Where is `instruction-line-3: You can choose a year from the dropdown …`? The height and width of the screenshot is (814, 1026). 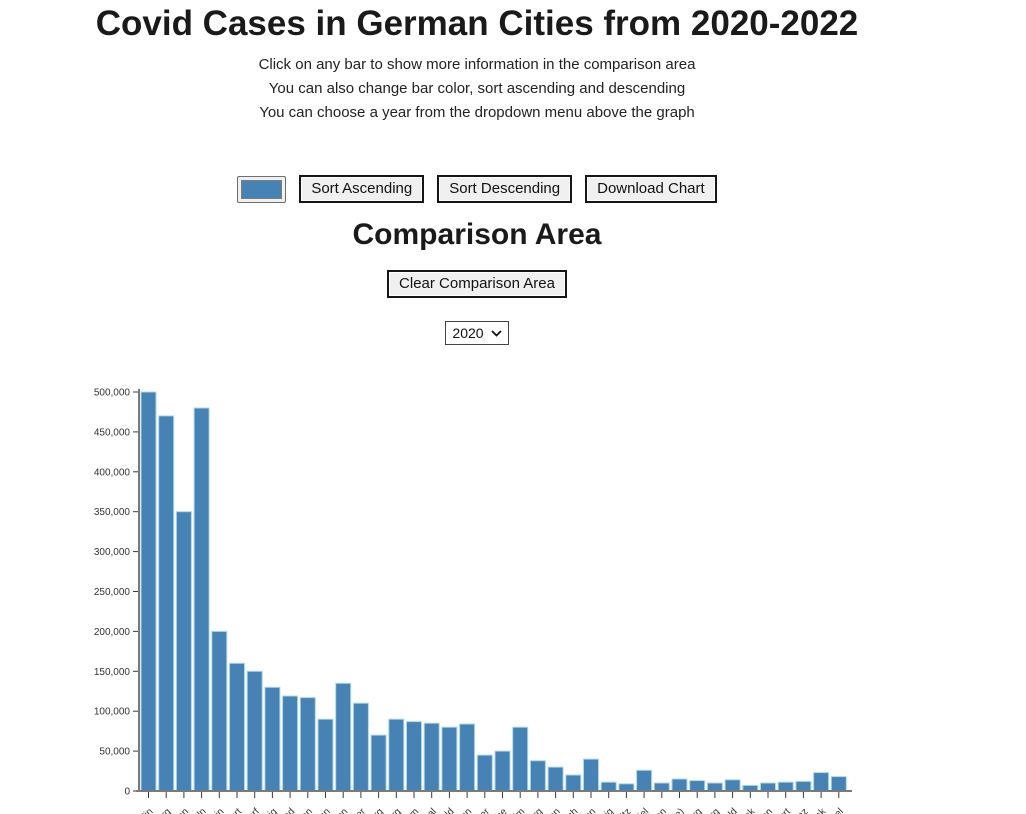
instruction-line-3: You can choose a year from the dropdown … is located at coordinates (477, 112).